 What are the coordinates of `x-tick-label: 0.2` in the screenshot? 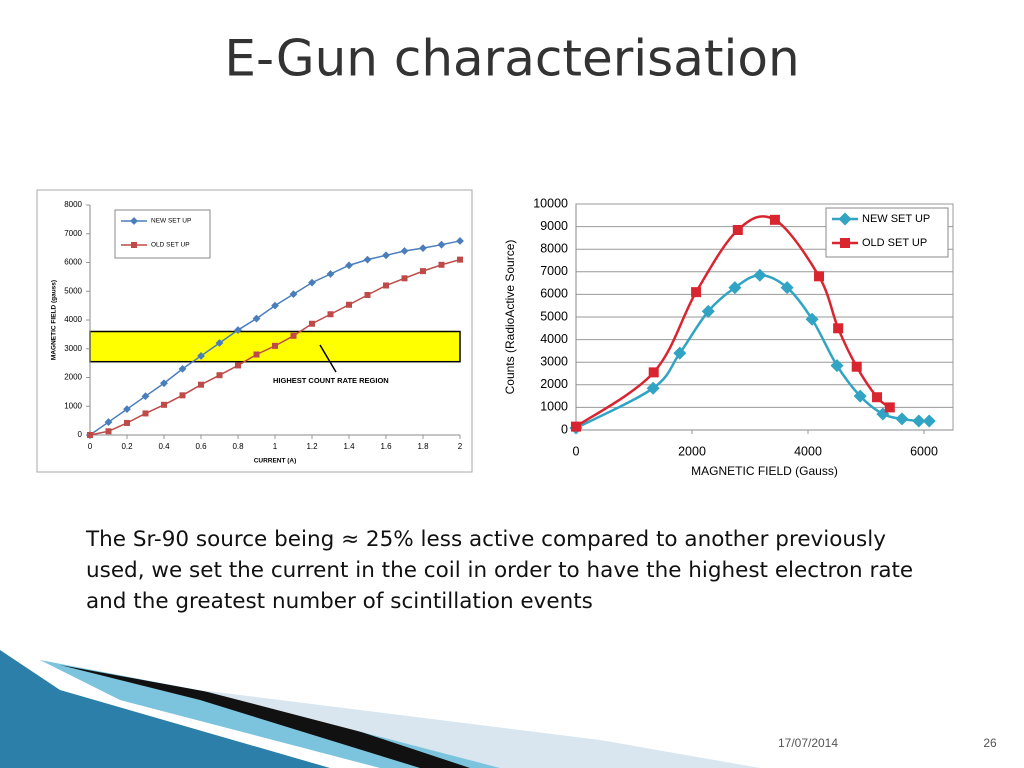 It's located at (127, 446).